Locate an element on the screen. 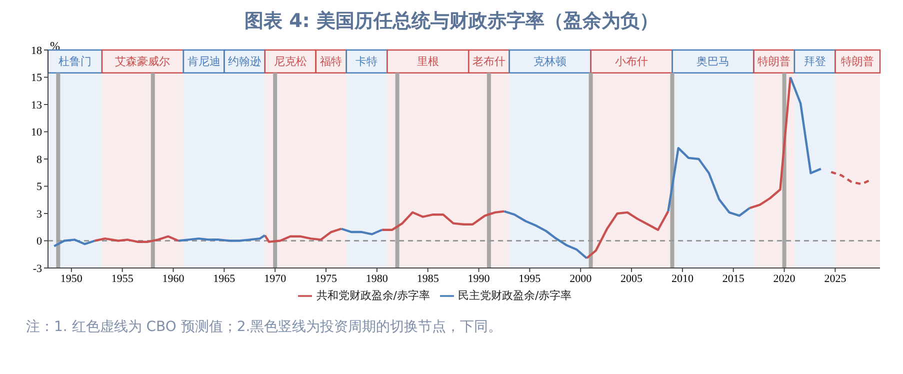  band-label: 克林顿 is located at coordinates (550, 61).